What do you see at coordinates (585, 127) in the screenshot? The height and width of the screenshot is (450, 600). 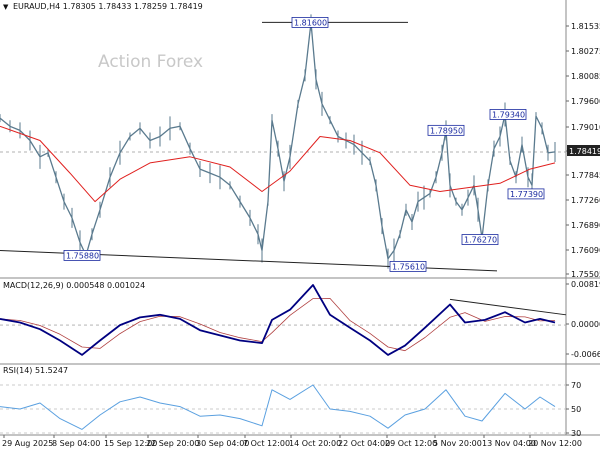 I see `y-tick-label: 1.79010` at bounding box center [585, 127].